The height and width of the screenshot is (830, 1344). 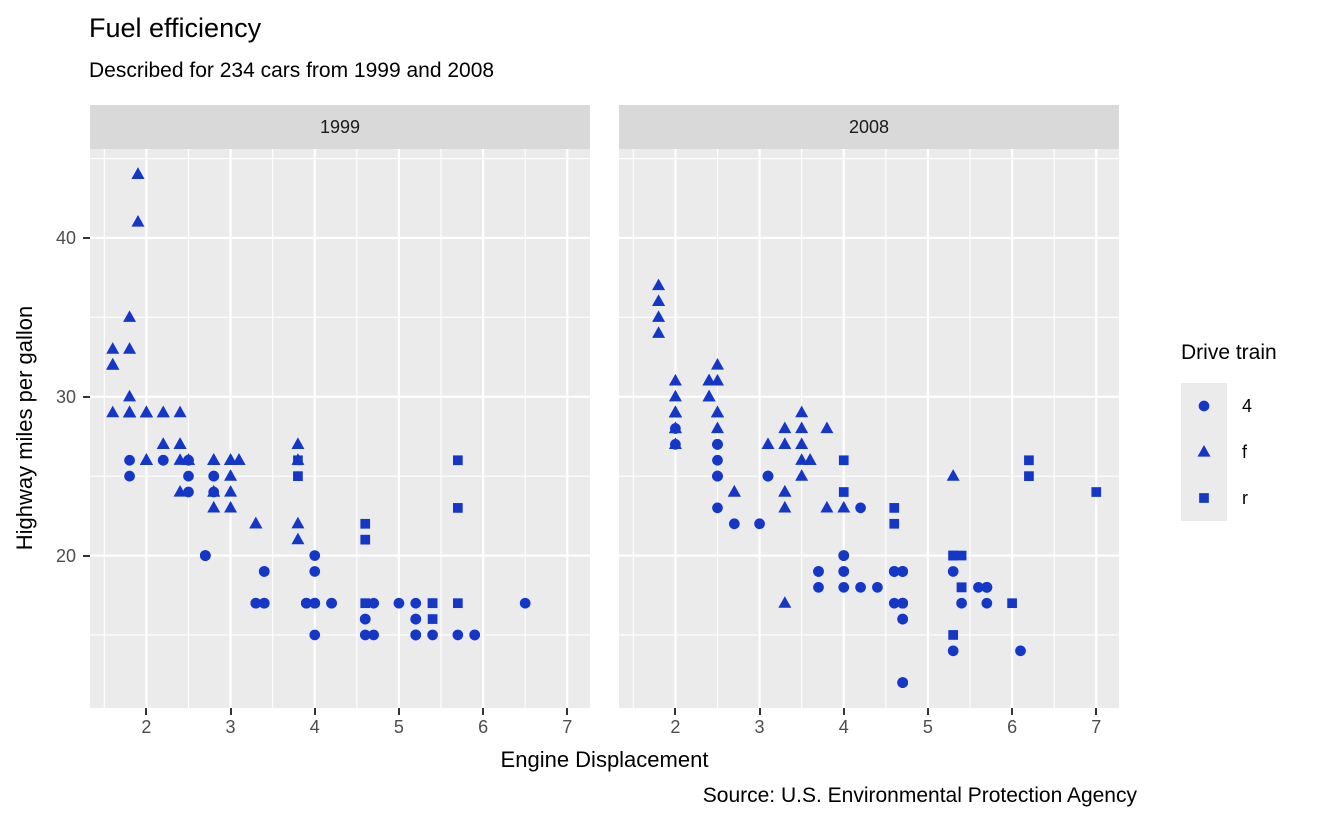 I want to click on legend-entry: r, so click(x=1229, y=498).